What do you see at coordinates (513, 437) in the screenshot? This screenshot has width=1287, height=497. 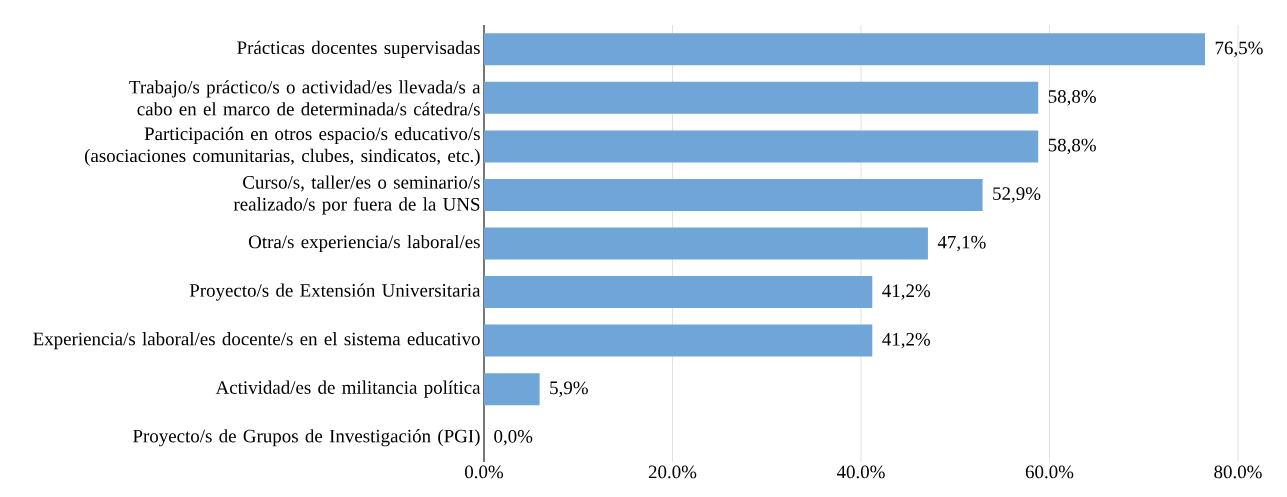 I see `data-label: 0,0%` at bounding box center [513, 437].